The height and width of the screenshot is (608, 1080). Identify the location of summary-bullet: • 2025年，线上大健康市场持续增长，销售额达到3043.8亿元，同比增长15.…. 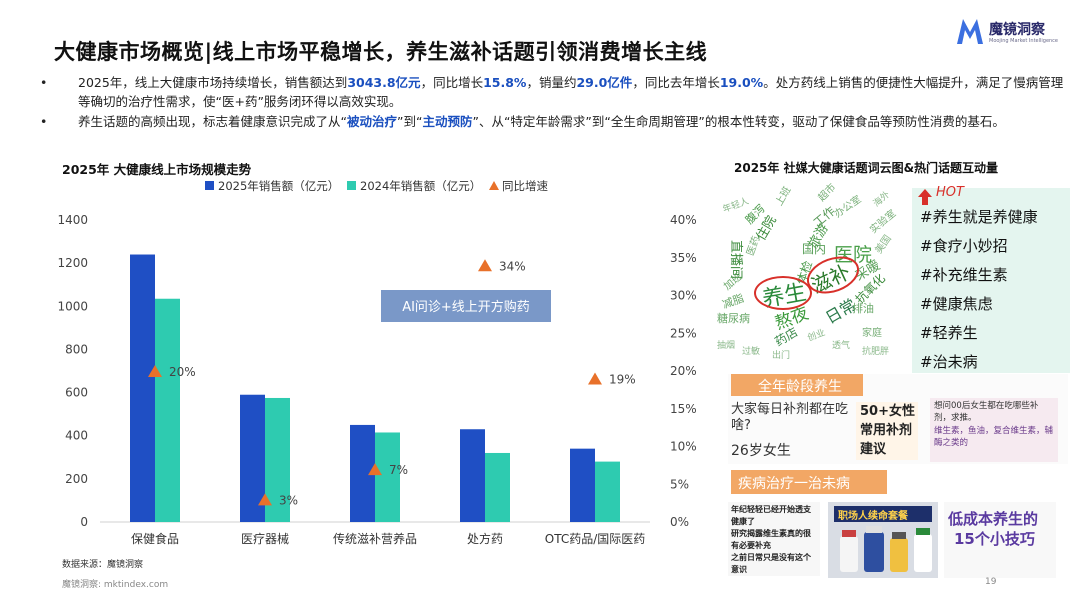
(555, 92).